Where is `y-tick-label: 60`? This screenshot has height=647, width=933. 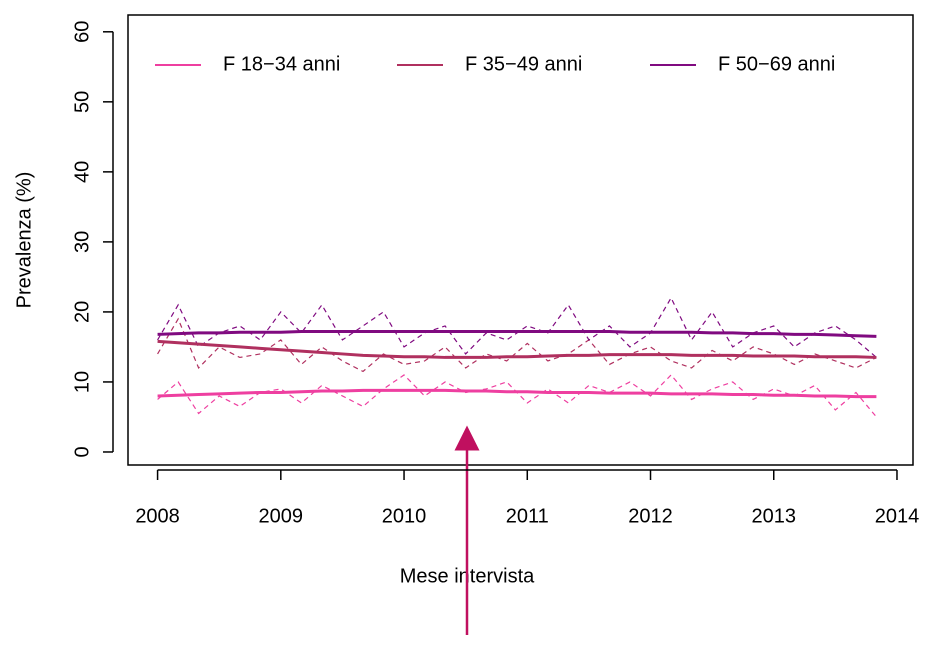
y-tick-label: 60 is located at coordinates (82, 32).